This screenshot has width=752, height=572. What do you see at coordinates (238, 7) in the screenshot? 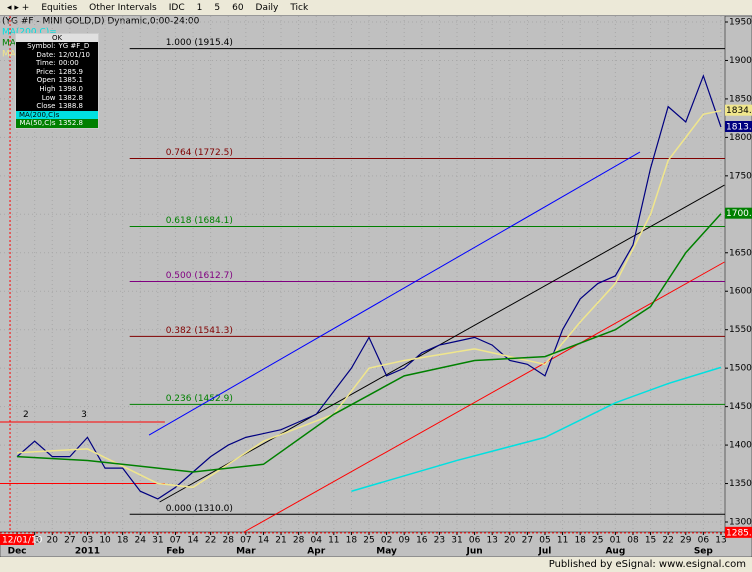
I see `toolbar-button: 60` at bounding box center [238, 7].